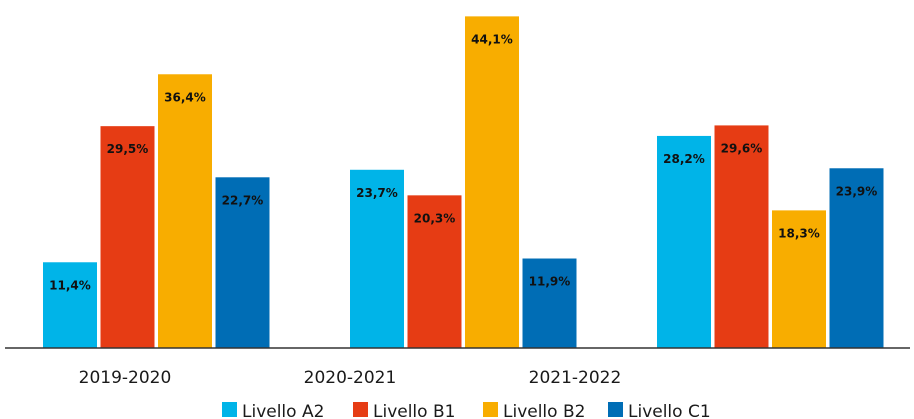 This screenshot has height=419, width=914. What do you see at coordinates (127, 237) in the screenshot?
I see `bar-livello-b1-2019-2020` at bounding box center [127, 237].